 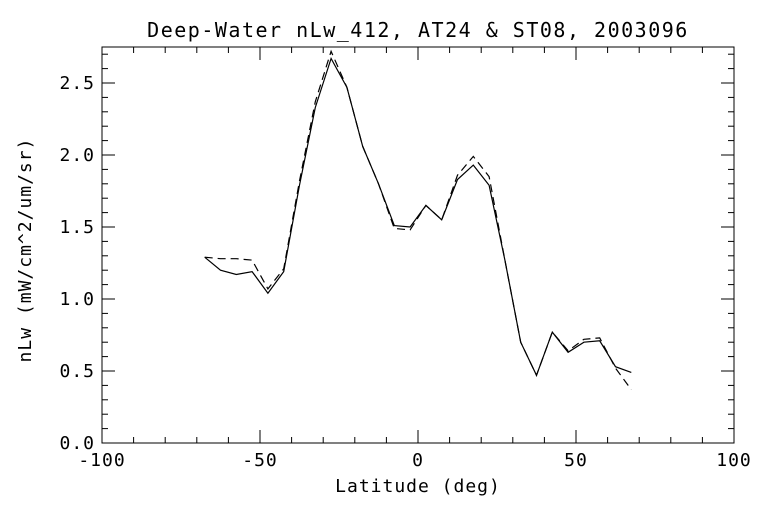 What do you see at coordinates (77, 371) in the screenshot?
I see `y-tick-label-1: 0.5` at bounding box center [77, 371].